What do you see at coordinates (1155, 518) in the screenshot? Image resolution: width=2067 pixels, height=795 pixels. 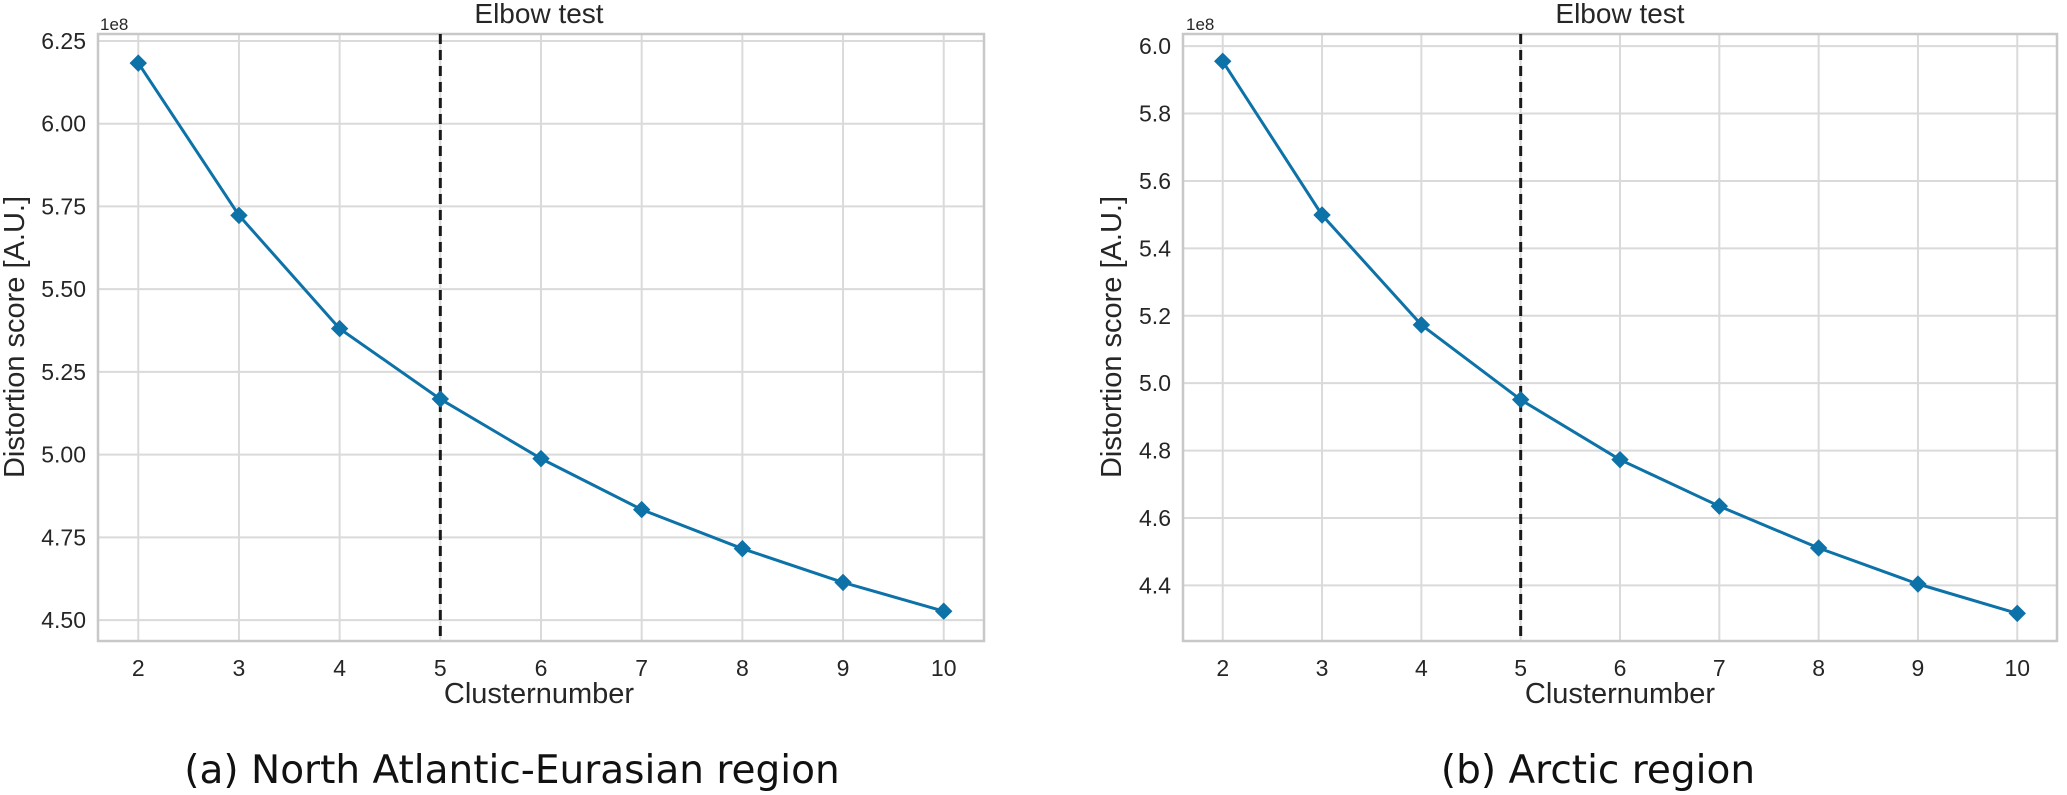 I see `y-tick-label: 4.6` at bounding box center [1155, 518].